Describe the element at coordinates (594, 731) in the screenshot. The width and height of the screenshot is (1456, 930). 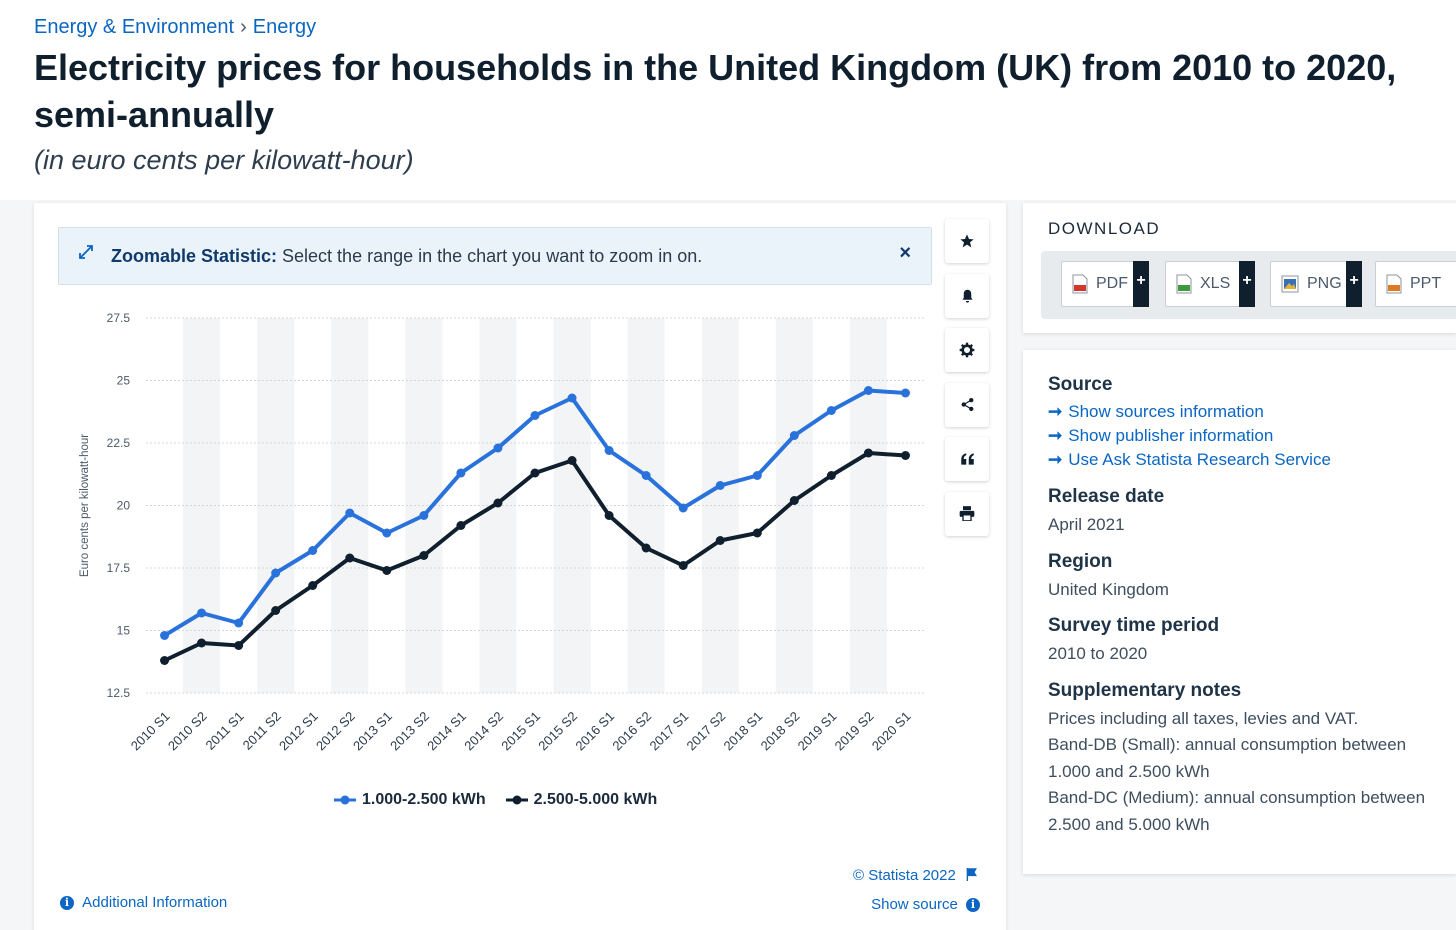
I see `x-tick-label: 2016 S1` at that location.